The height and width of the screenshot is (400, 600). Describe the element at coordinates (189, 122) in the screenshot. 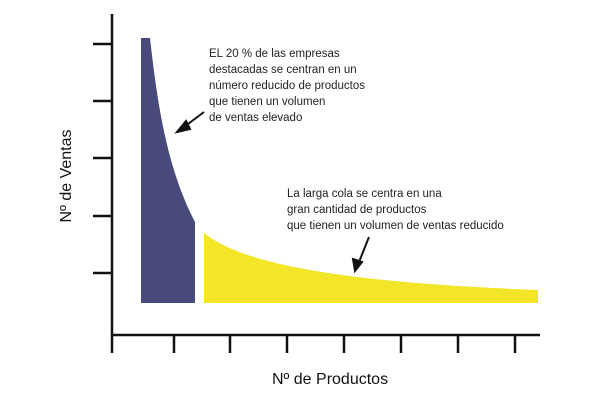

I see `arrow-head-annotation` at that location.